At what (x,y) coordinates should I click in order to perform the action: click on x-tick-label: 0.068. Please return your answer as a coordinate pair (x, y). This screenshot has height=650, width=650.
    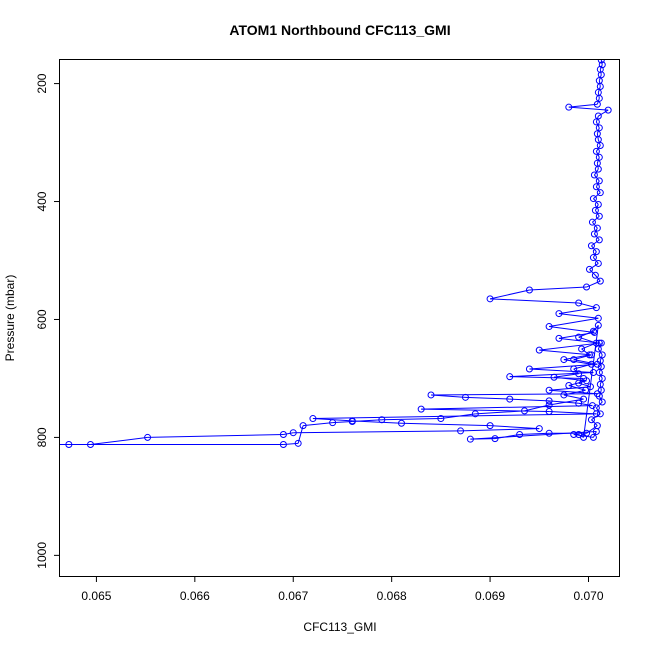
    Looking at the image, I should click on (392, 596).